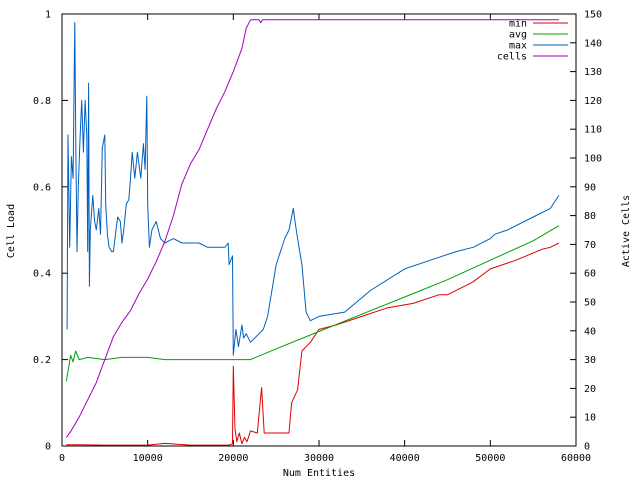 The height and width of the screenshot is (480, 640). I want to click on y-tick-label: 1, so click(48, 15).